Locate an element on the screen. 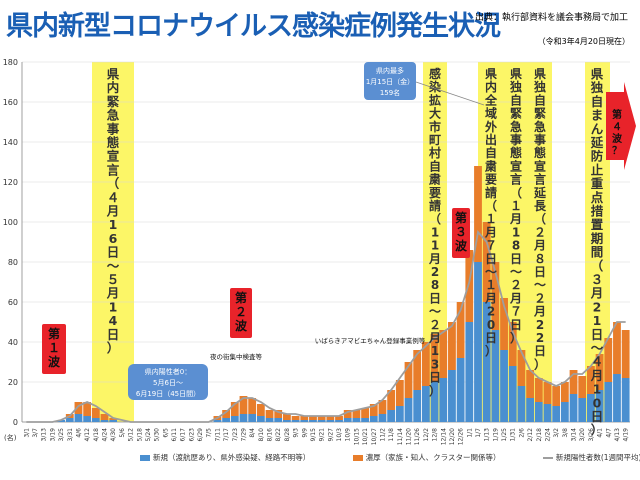  x-tick-label: 1/19 is located at coordinates (495, 435).